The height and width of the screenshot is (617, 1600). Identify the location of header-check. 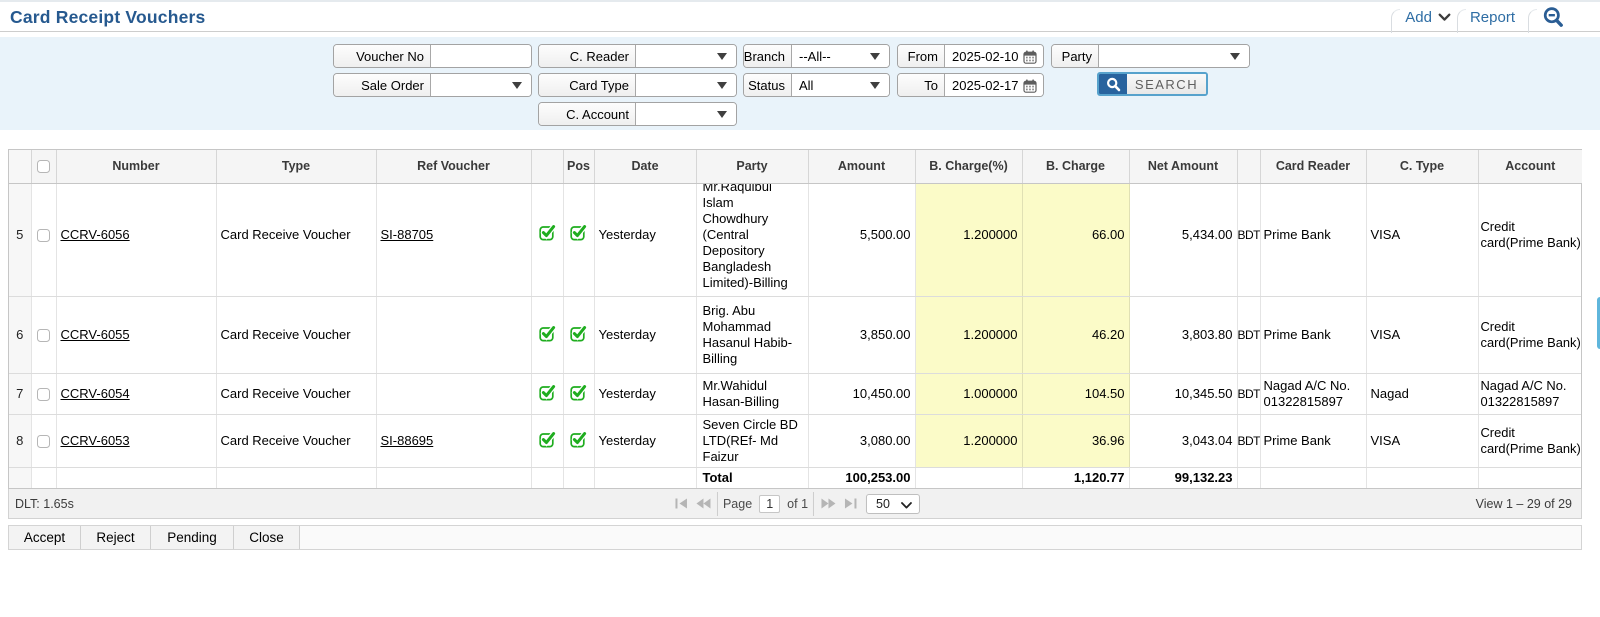
(547, 167).